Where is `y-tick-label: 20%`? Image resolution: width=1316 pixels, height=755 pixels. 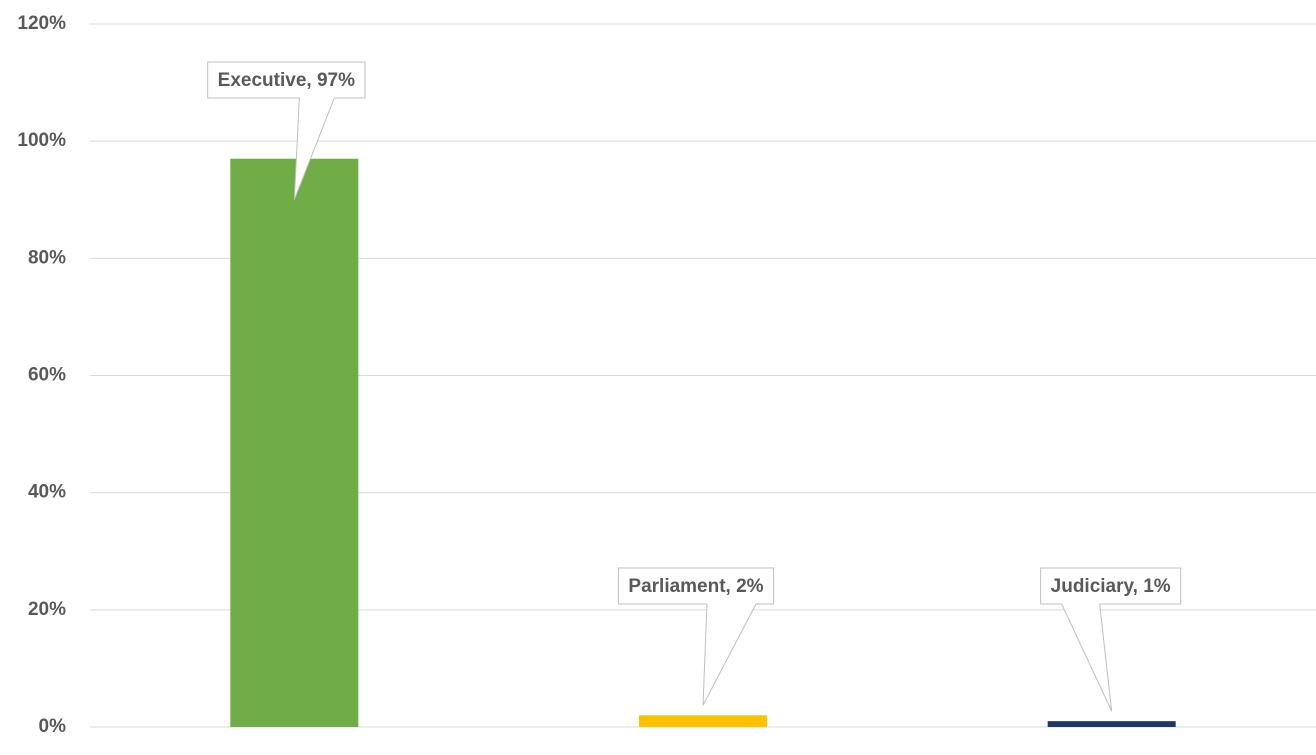
y-tick-label: 20% is located at coordinates (47, 609).